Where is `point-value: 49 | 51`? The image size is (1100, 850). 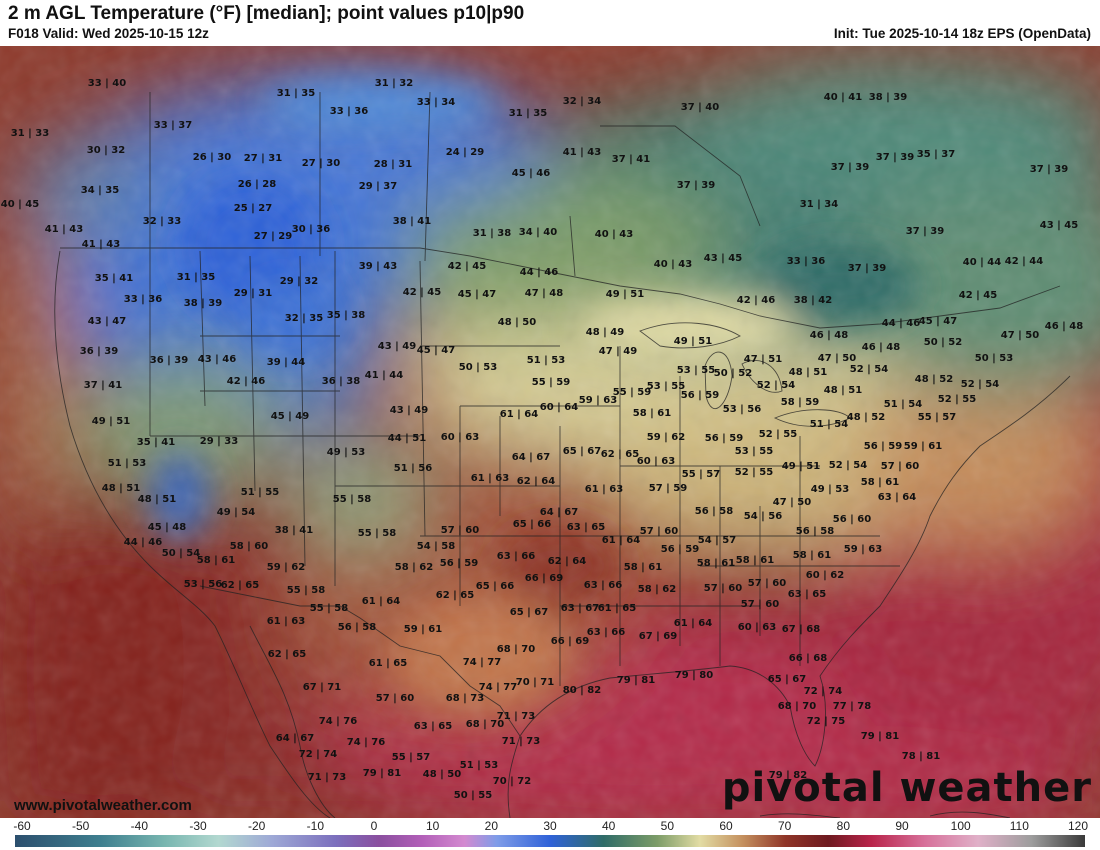
point-value: 49 | 51 is located at coordinates (625, 294).